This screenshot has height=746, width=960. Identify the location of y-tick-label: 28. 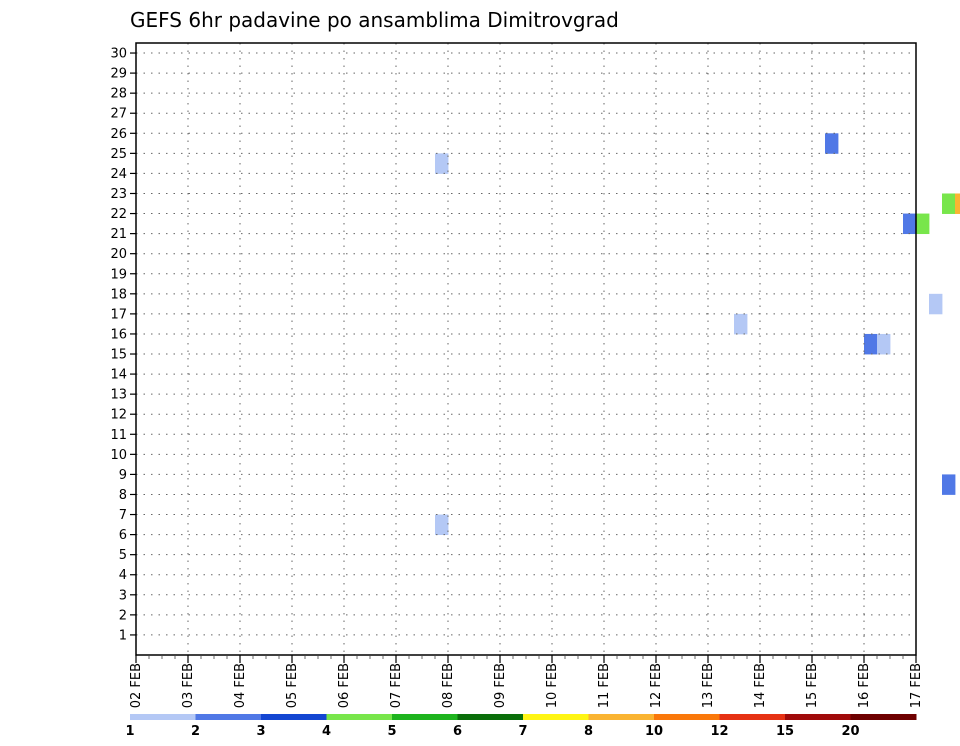
(118, 94).